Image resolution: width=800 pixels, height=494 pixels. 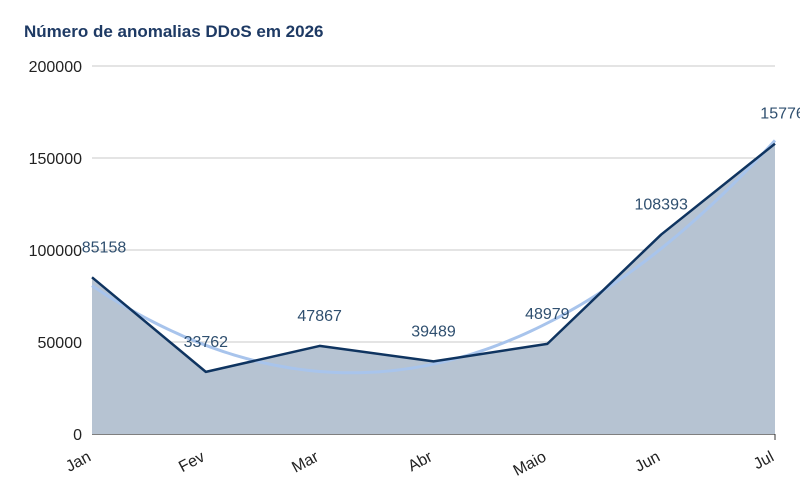 What do you see at coordinates (104, 247) in the screenshot?
I see `data-label: 85158` at bounding box center [104, 247].